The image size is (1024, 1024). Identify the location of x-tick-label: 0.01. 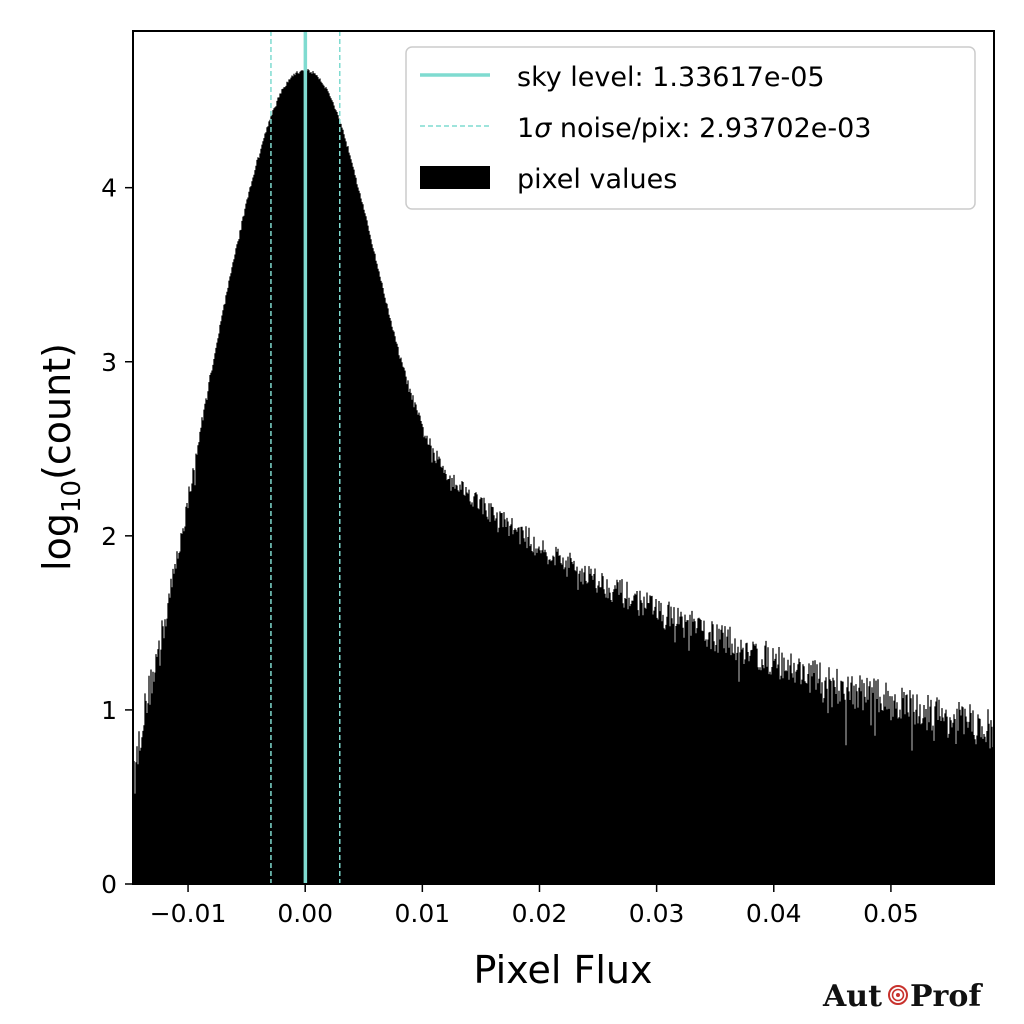
(423, 913).